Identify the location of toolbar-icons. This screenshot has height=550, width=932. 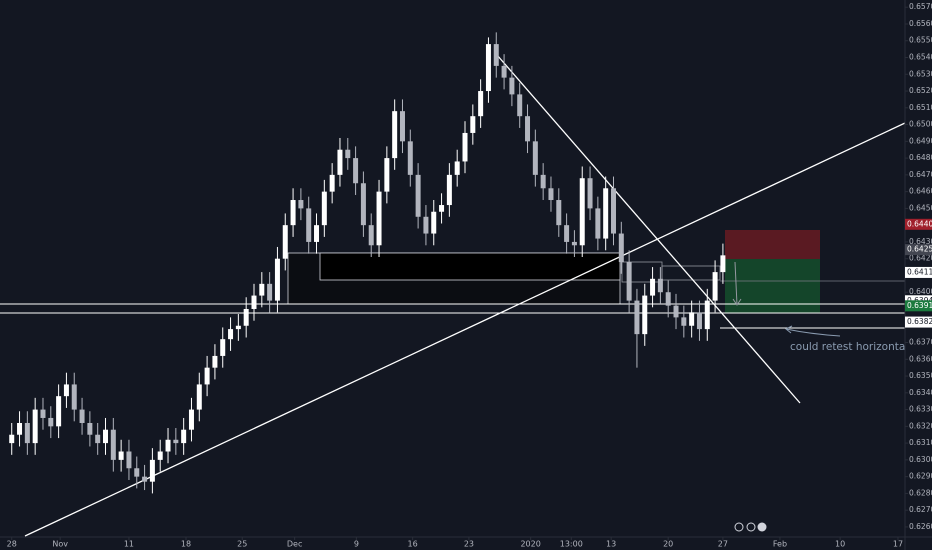
(750, 527).